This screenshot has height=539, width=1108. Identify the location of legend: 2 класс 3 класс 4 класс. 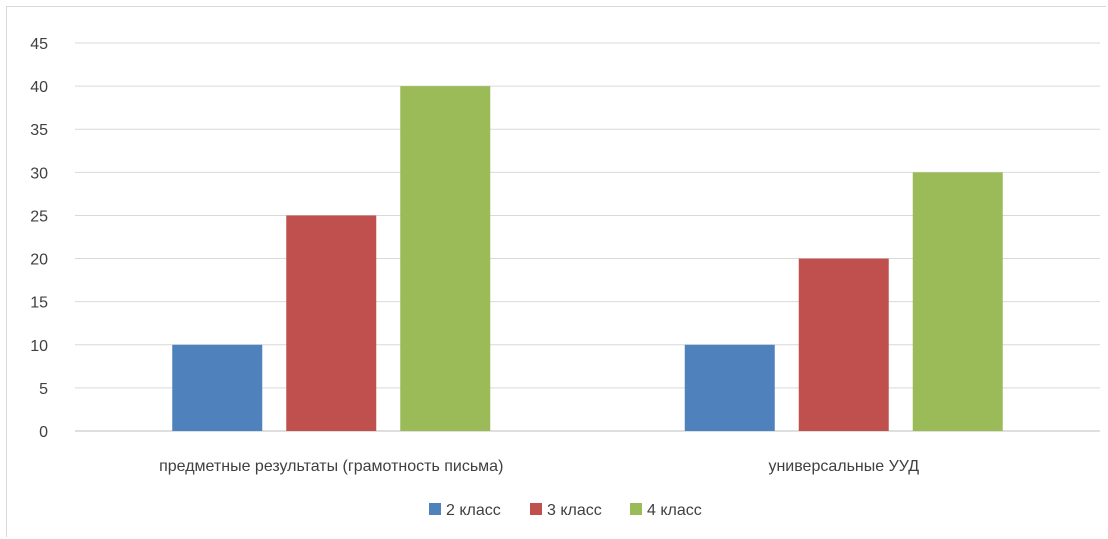
(565, 510).